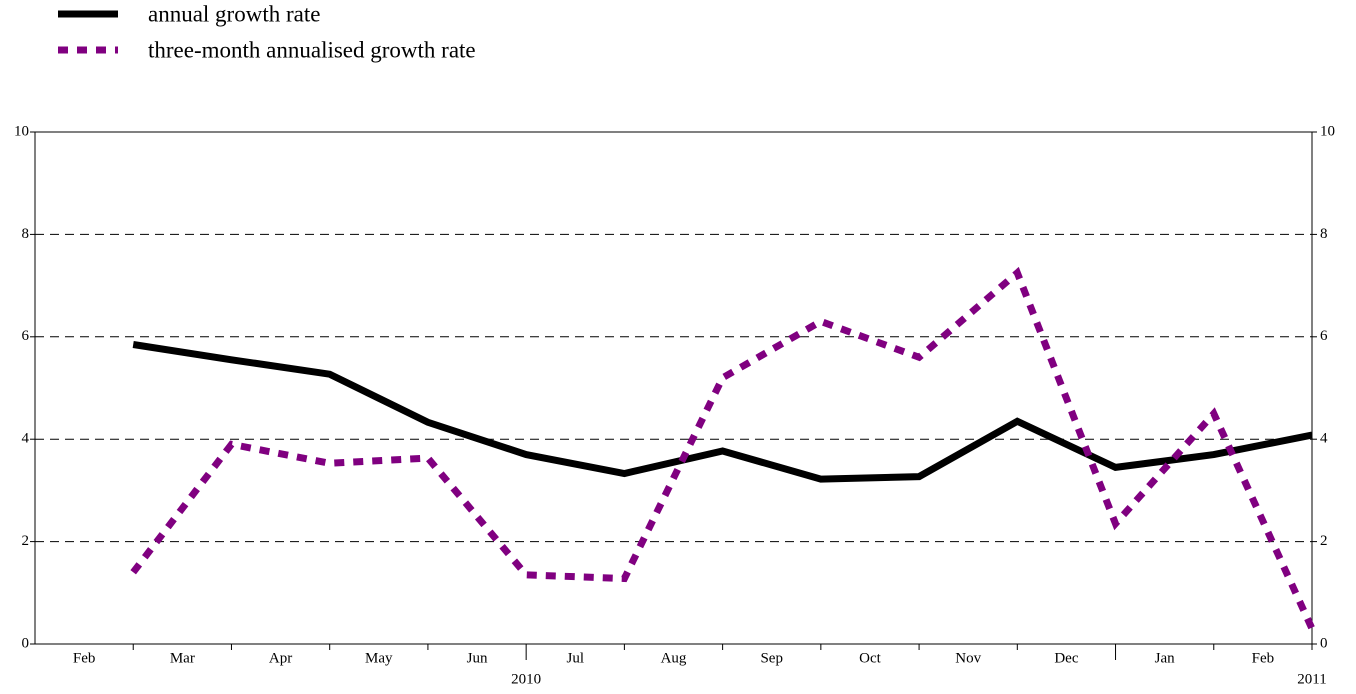 The width and height of the screenshot is (1356, 694). What do you see at coordinates (870, 658) in the screenshot?
I see `x-tick-label: Oct` at bounding box center [870, 658].